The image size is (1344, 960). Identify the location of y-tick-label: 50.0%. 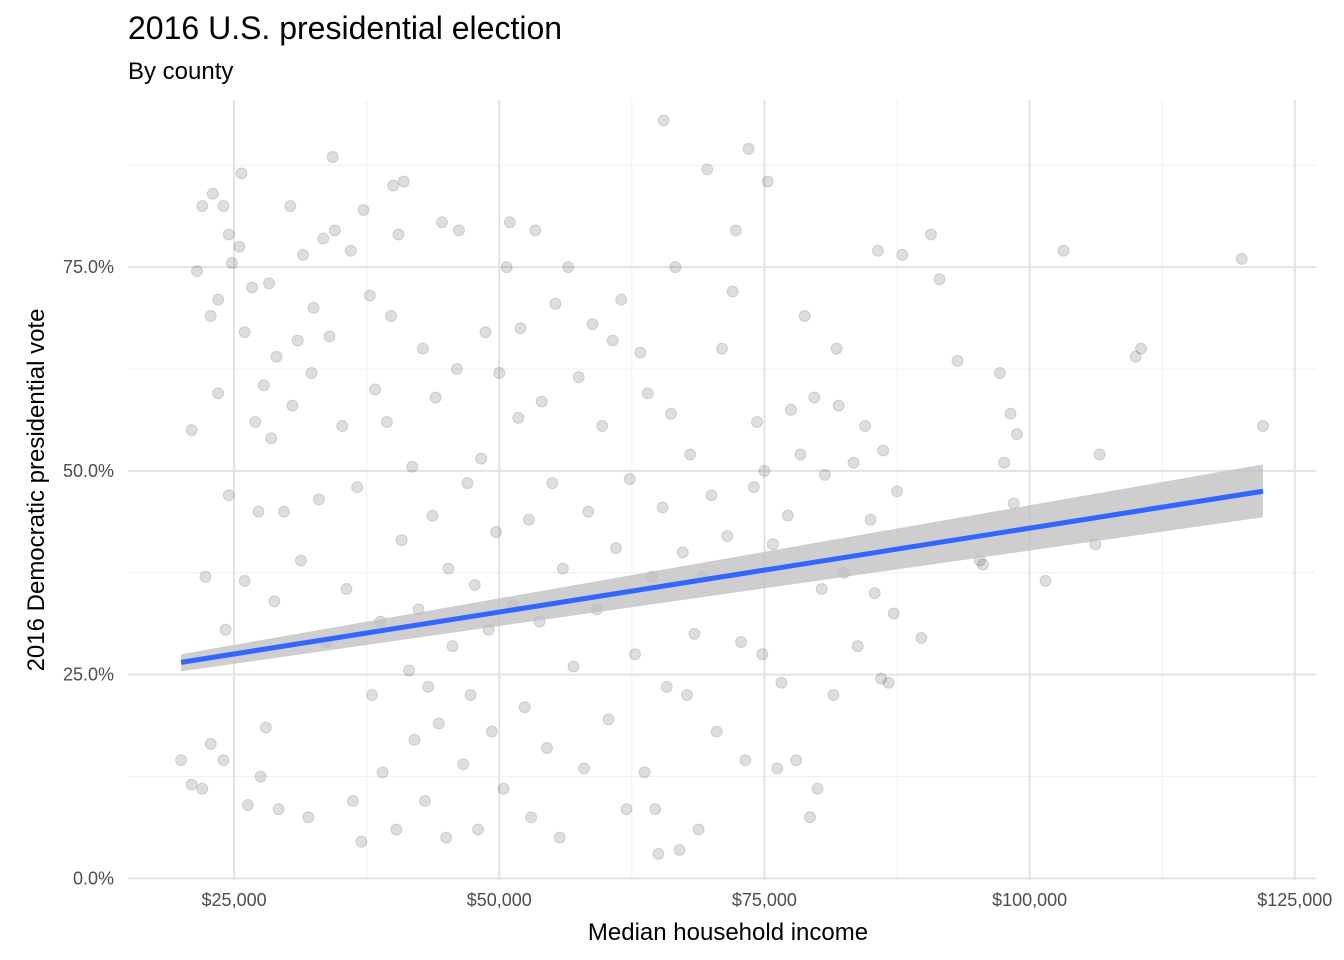
(88, 471).